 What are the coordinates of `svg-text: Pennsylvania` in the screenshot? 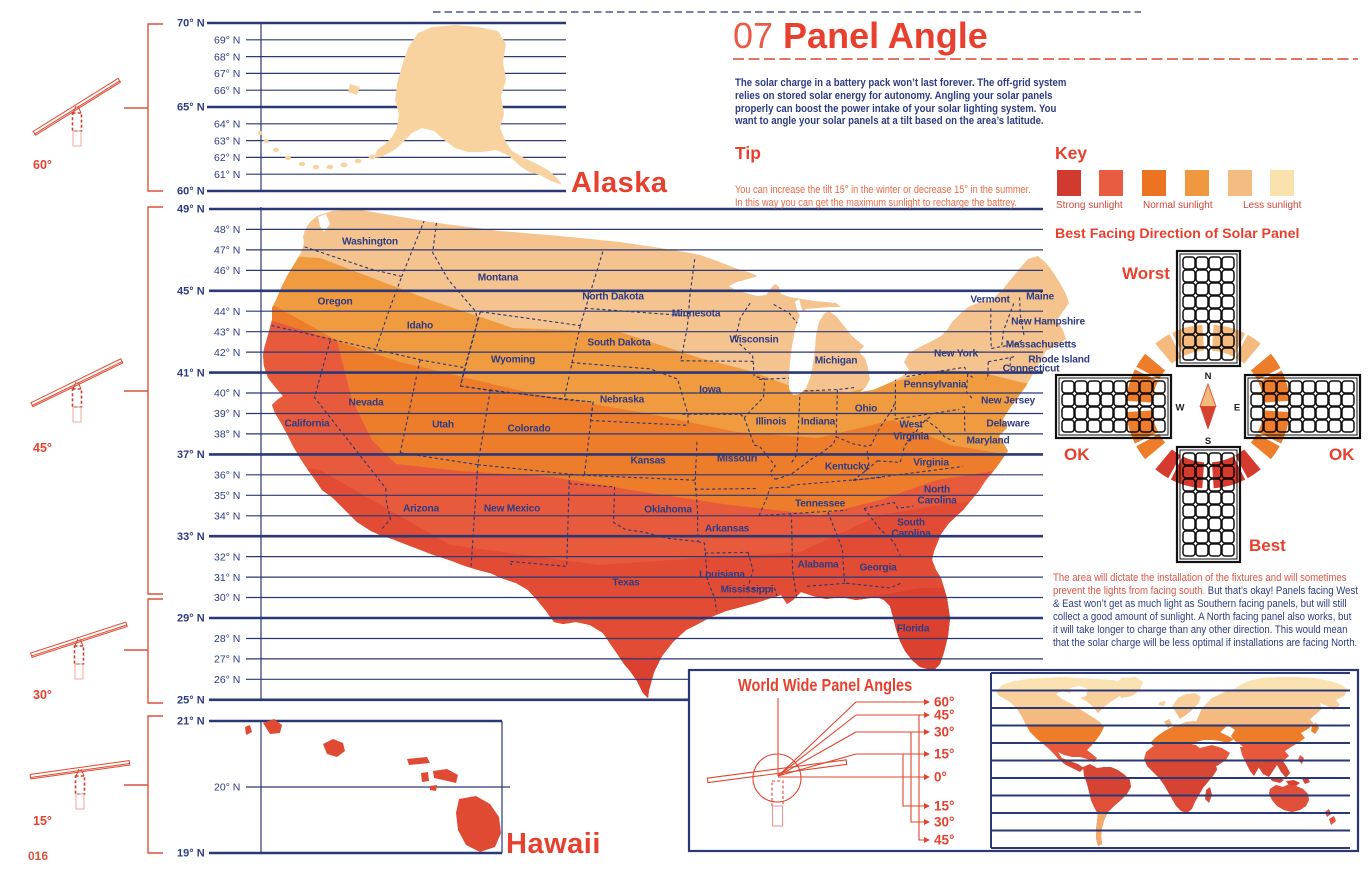 It's located at (935, 385).